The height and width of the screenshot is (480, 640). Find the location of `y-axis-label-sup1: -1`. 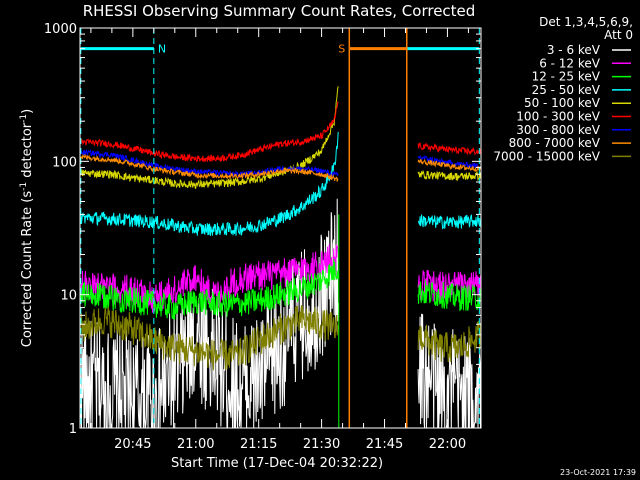

y-axis-label-sup1: -1 is located at coordinates (24, 186).